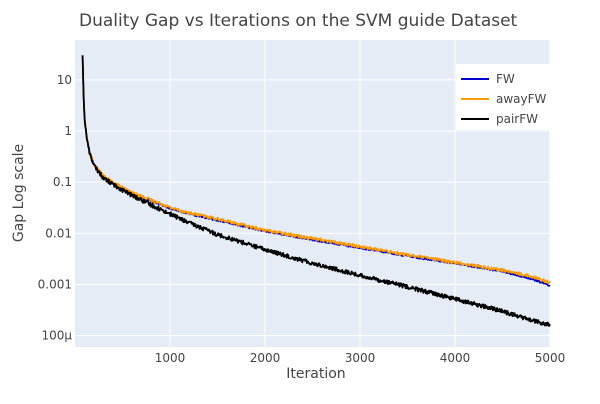 The width and height of the screenshot is (600, 404). Describe the element at coordinates (55, 284) in the screenshot. I see `y-tick-label: 0.001` at that location.